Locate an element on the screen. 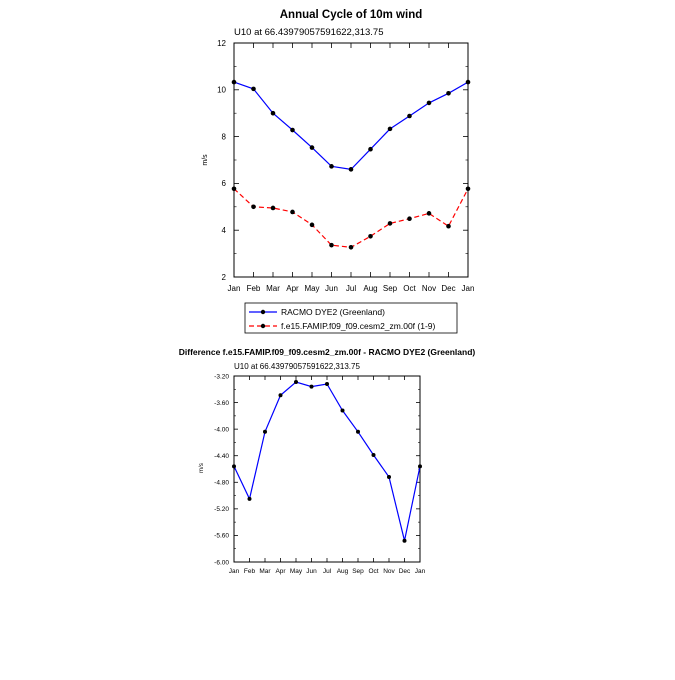  chart1-title: Annual Cycle of 10m wind is located at coordinates (351, 15).